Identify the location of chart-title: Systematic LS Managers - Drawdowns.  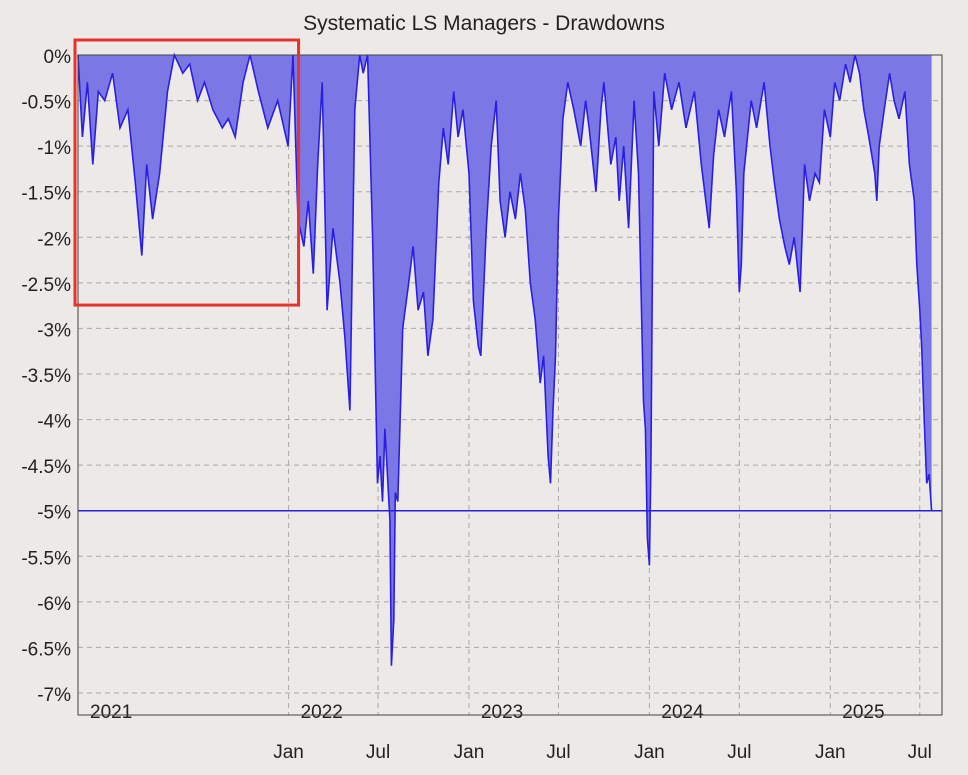
(484, 23).